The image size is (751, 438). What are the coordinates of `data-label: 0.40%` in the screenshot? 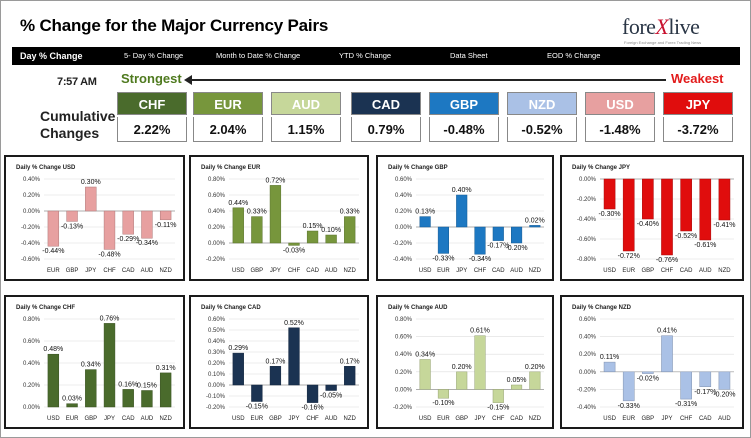 It's located at (462, 190).